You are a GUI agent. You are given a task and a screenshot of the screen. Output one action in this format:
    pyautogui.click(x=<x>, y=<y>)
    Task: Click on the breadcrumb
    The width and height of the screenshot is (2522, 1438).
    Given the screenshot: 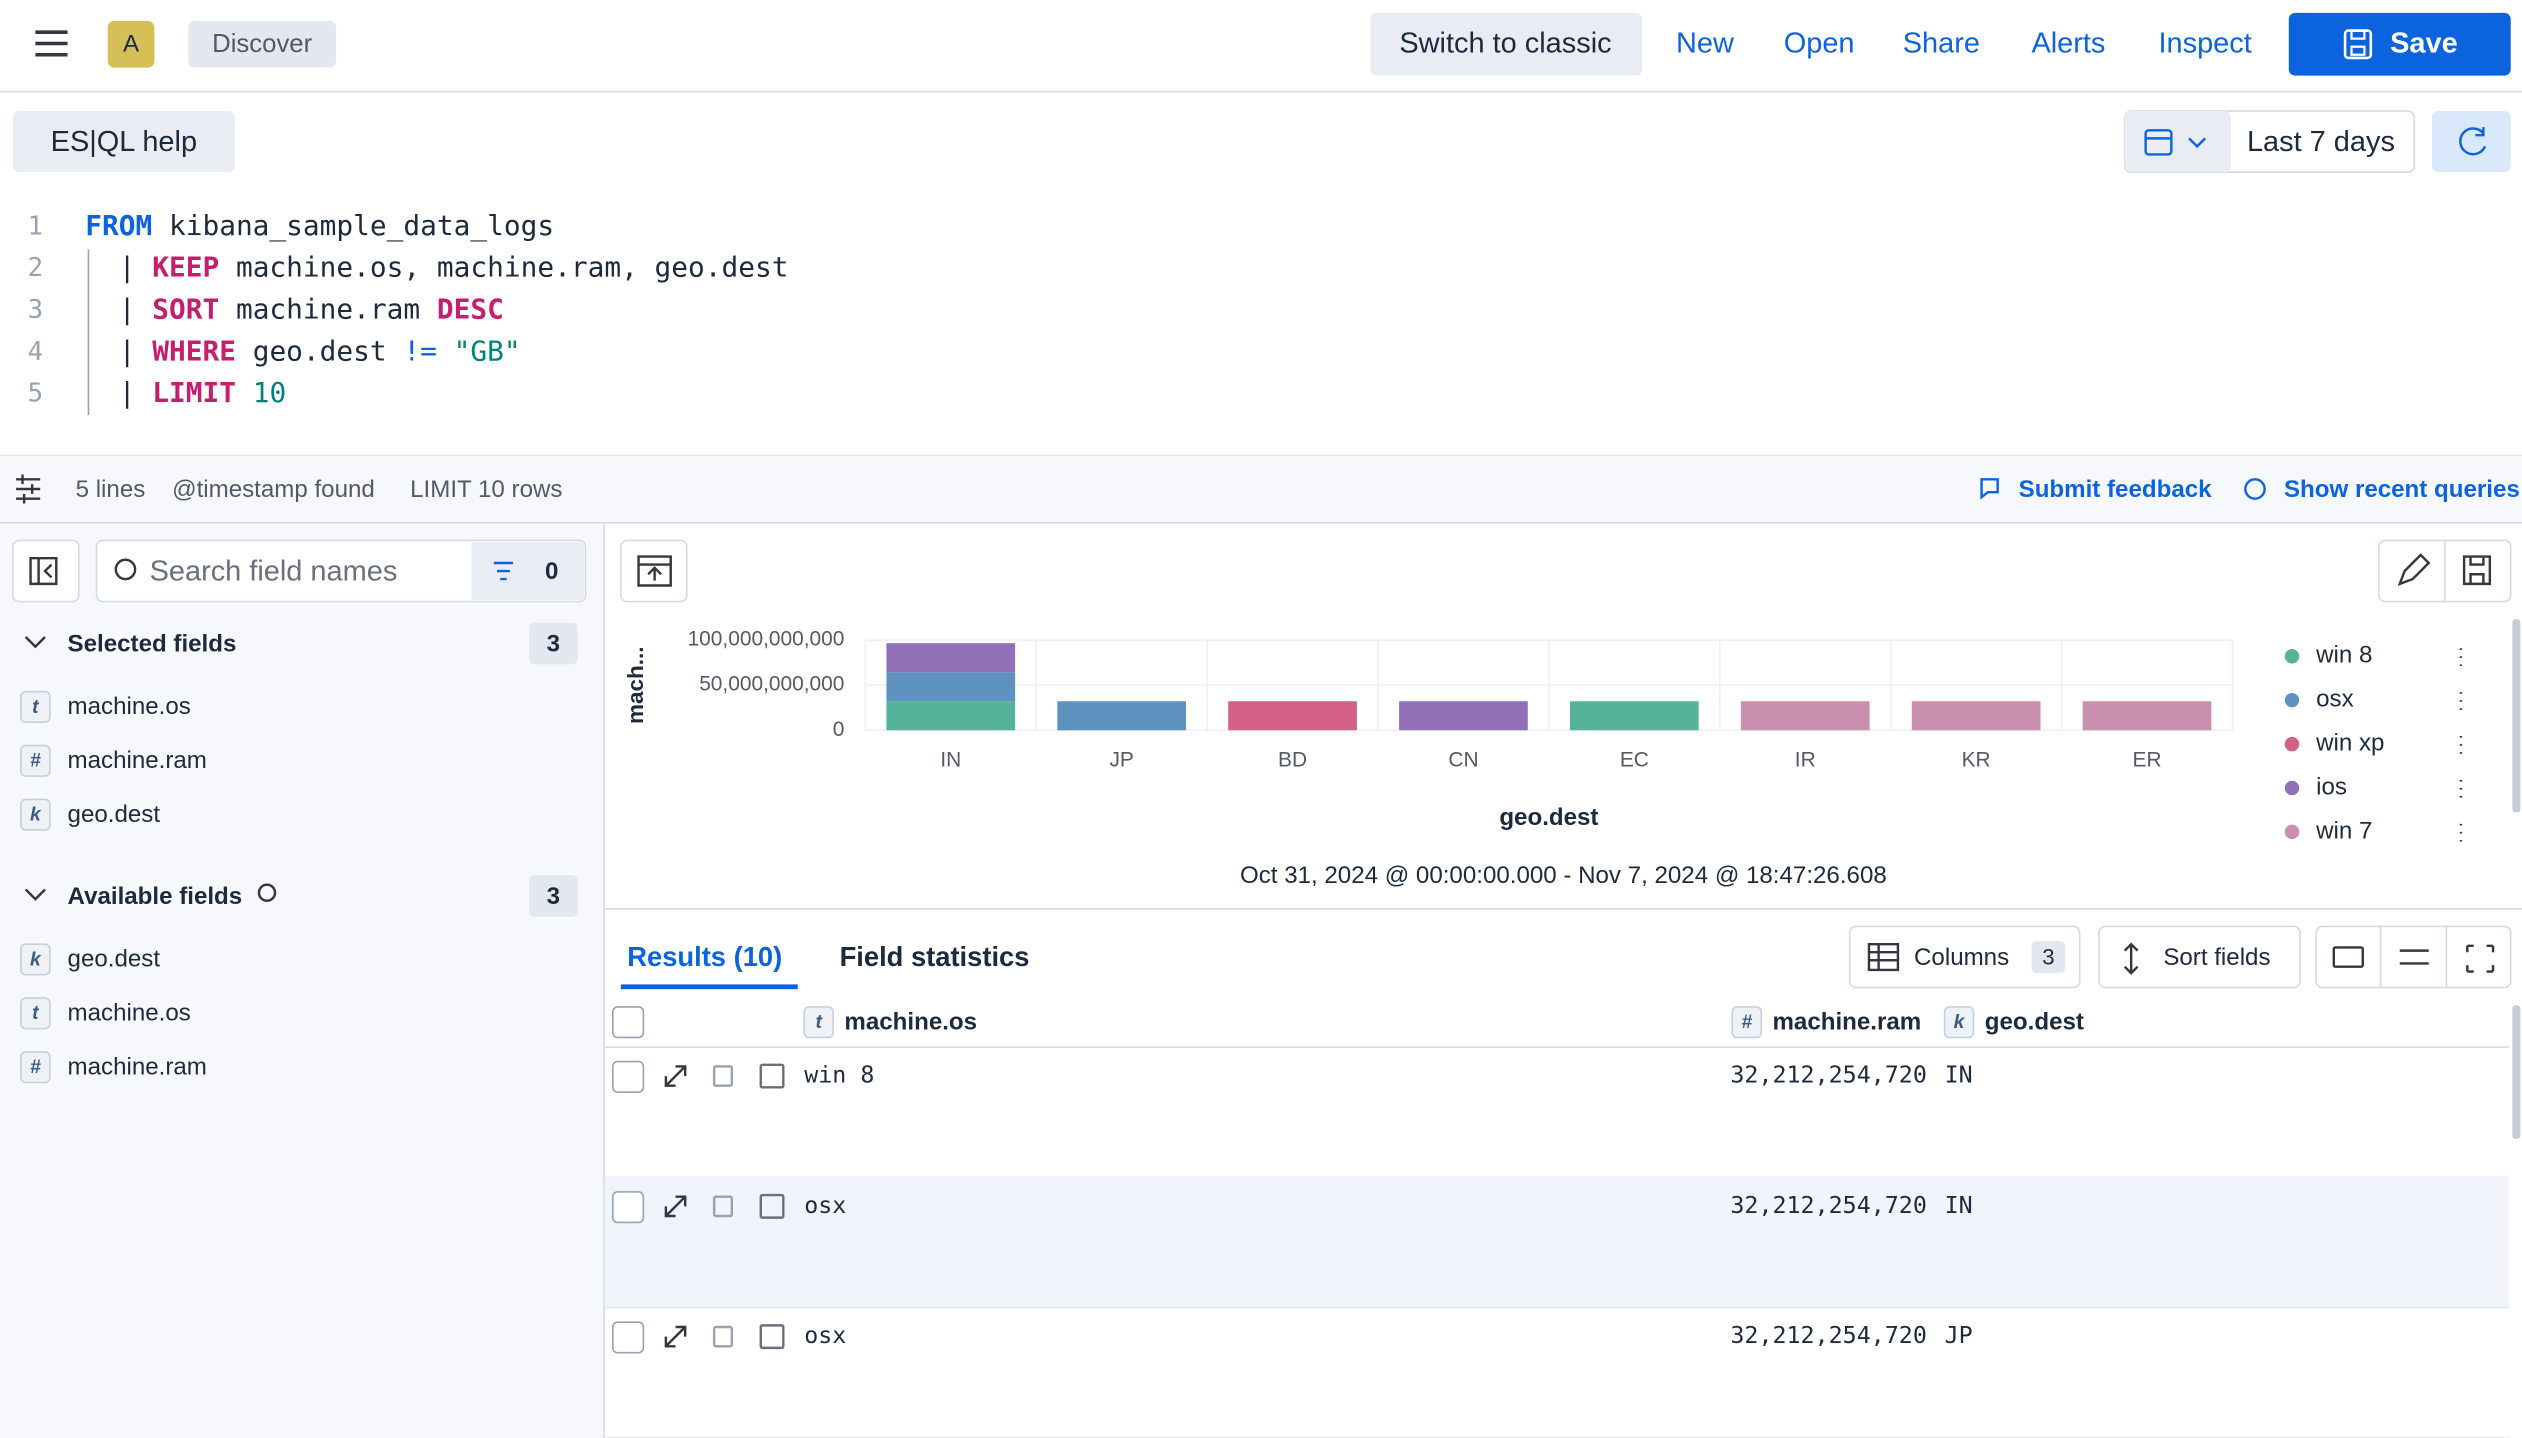 What is the action you would take?
    pyautogui.click(x=262, y=44)
    